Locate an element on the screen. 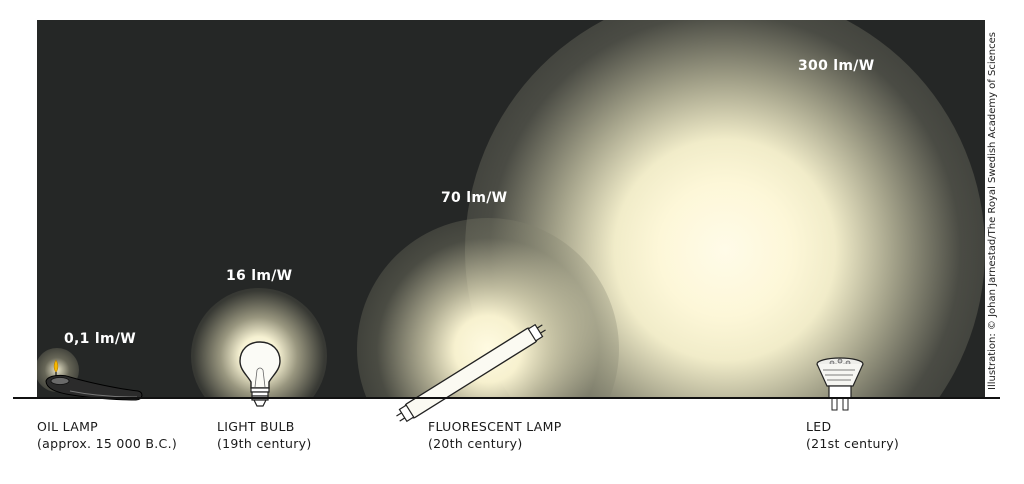 The image size is (1024, 484). light-bulb-label: LIGHT BULB (19th century) is located at coordinates (264, 435).